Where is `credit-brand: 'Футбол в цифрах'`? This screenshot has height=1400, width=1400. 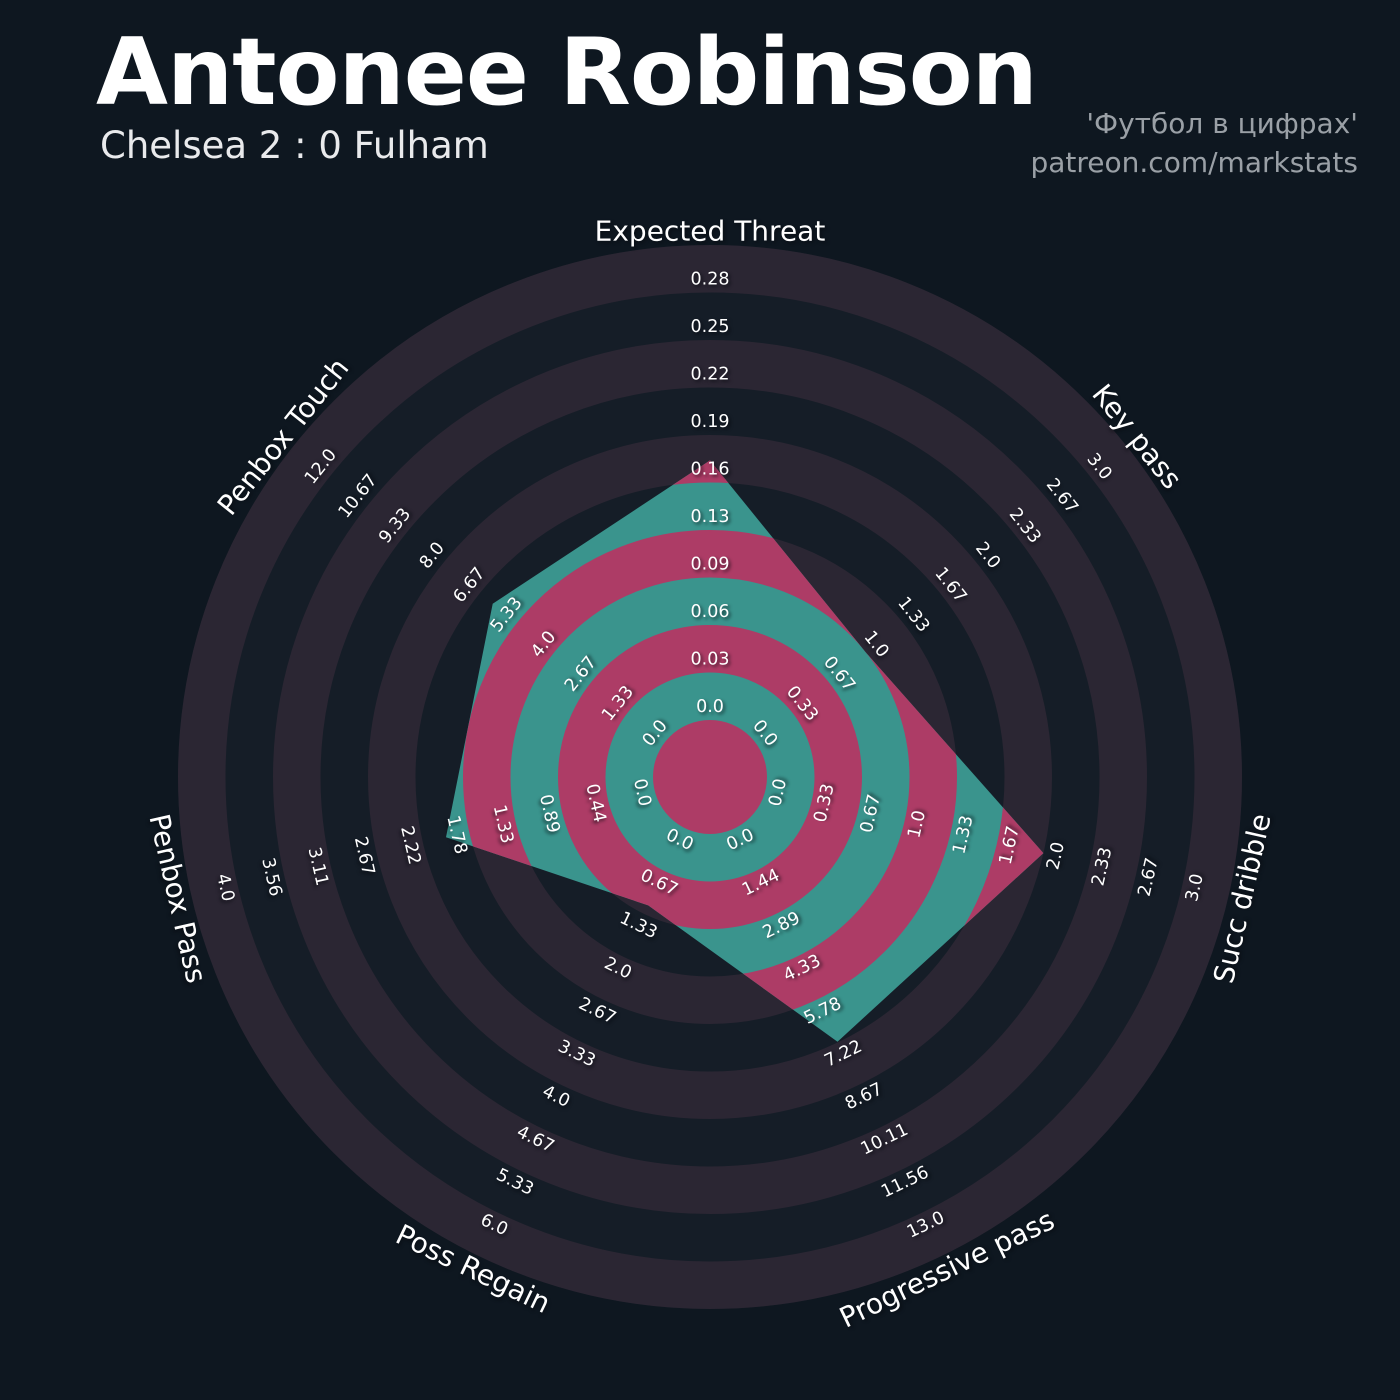
credit-brand: 'Футбол в цифрах' is located at coordinates (1222, 123).